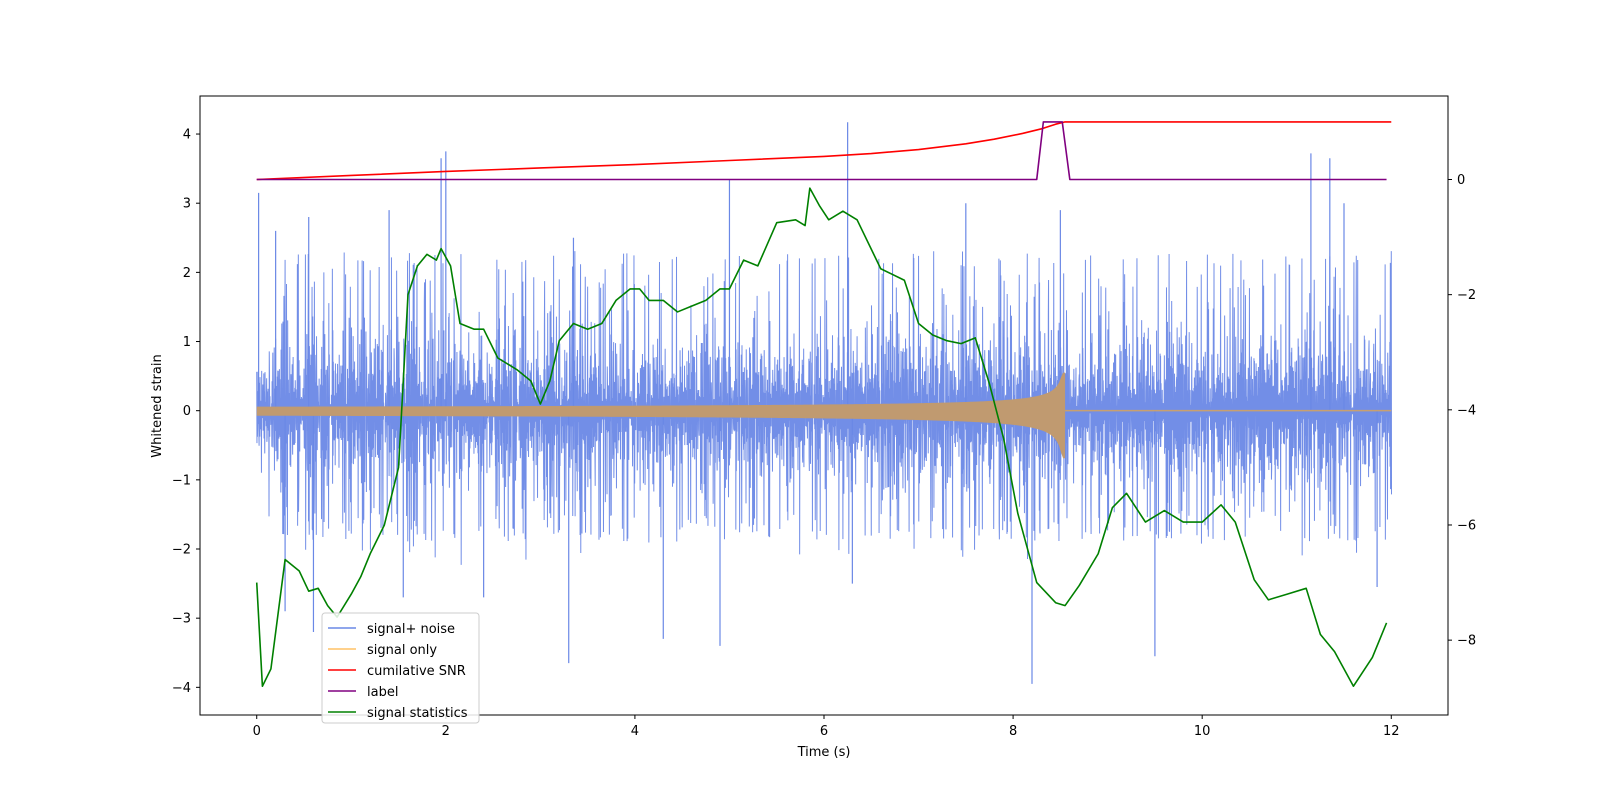 The width and height of the screenshot is (1600, 800). Describe the element at coordinates (1466, 295) in the screenshot. I see `y2-tick-label: −2` at that location.